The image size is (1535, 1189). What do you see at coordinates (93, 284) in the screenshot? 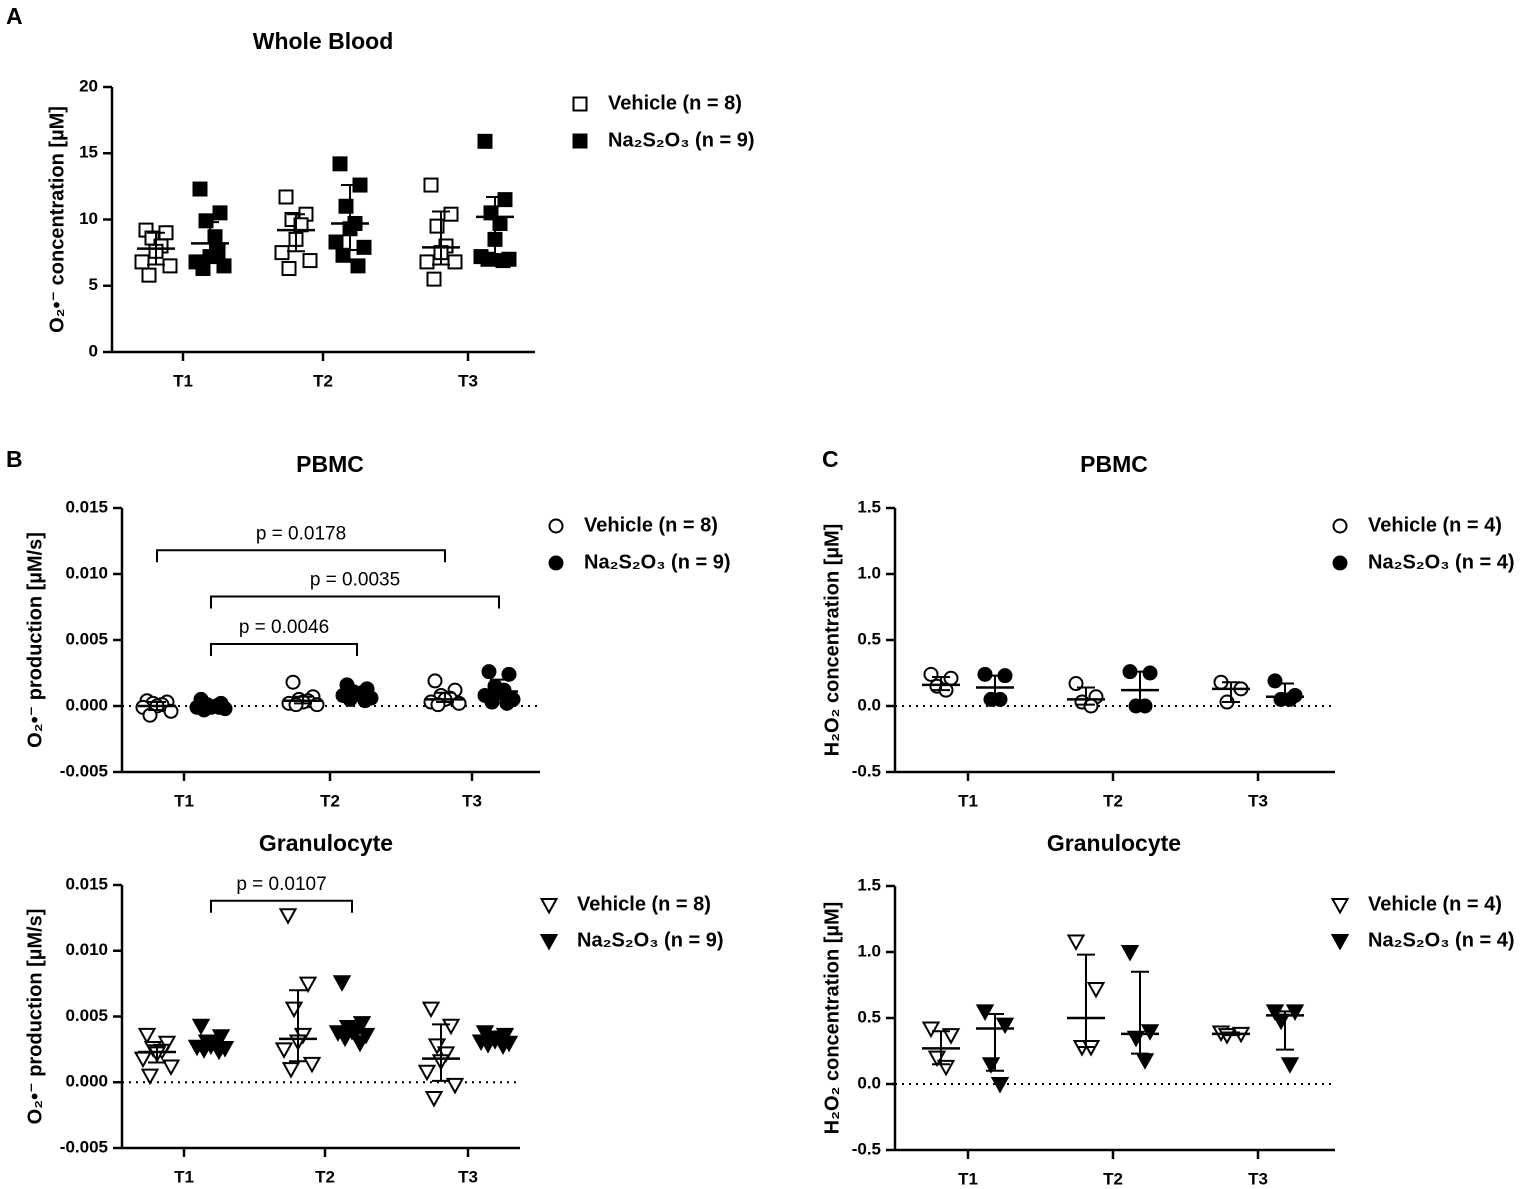
I see `y-tick-label: 5` at bounding box center [93, 284].